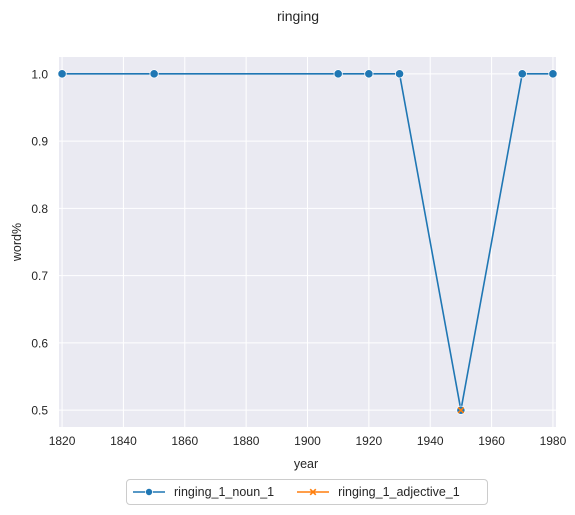 The image size is (575, 515). Describe the element at coordinates (39, 142) in the screenshot. I see `y-tick-label: 0.9` at that location.